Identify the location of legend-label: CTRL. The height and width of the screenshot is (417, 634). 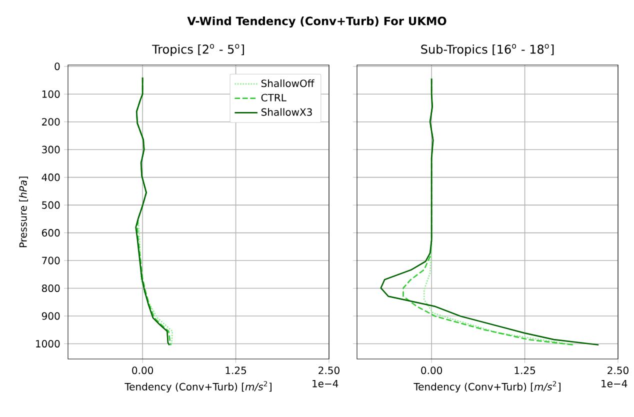
(273, 98).